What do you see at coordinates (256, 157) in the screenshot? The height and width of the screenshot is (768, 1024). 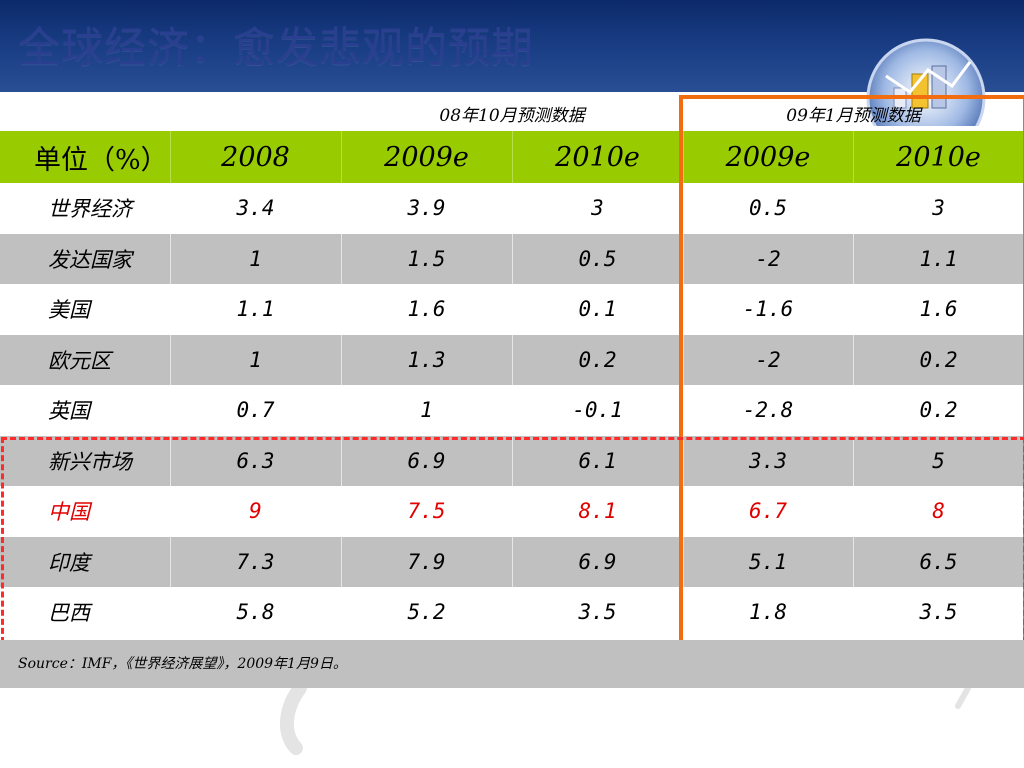 I see `header-2008: 2008` at bounding box center [256, 157].